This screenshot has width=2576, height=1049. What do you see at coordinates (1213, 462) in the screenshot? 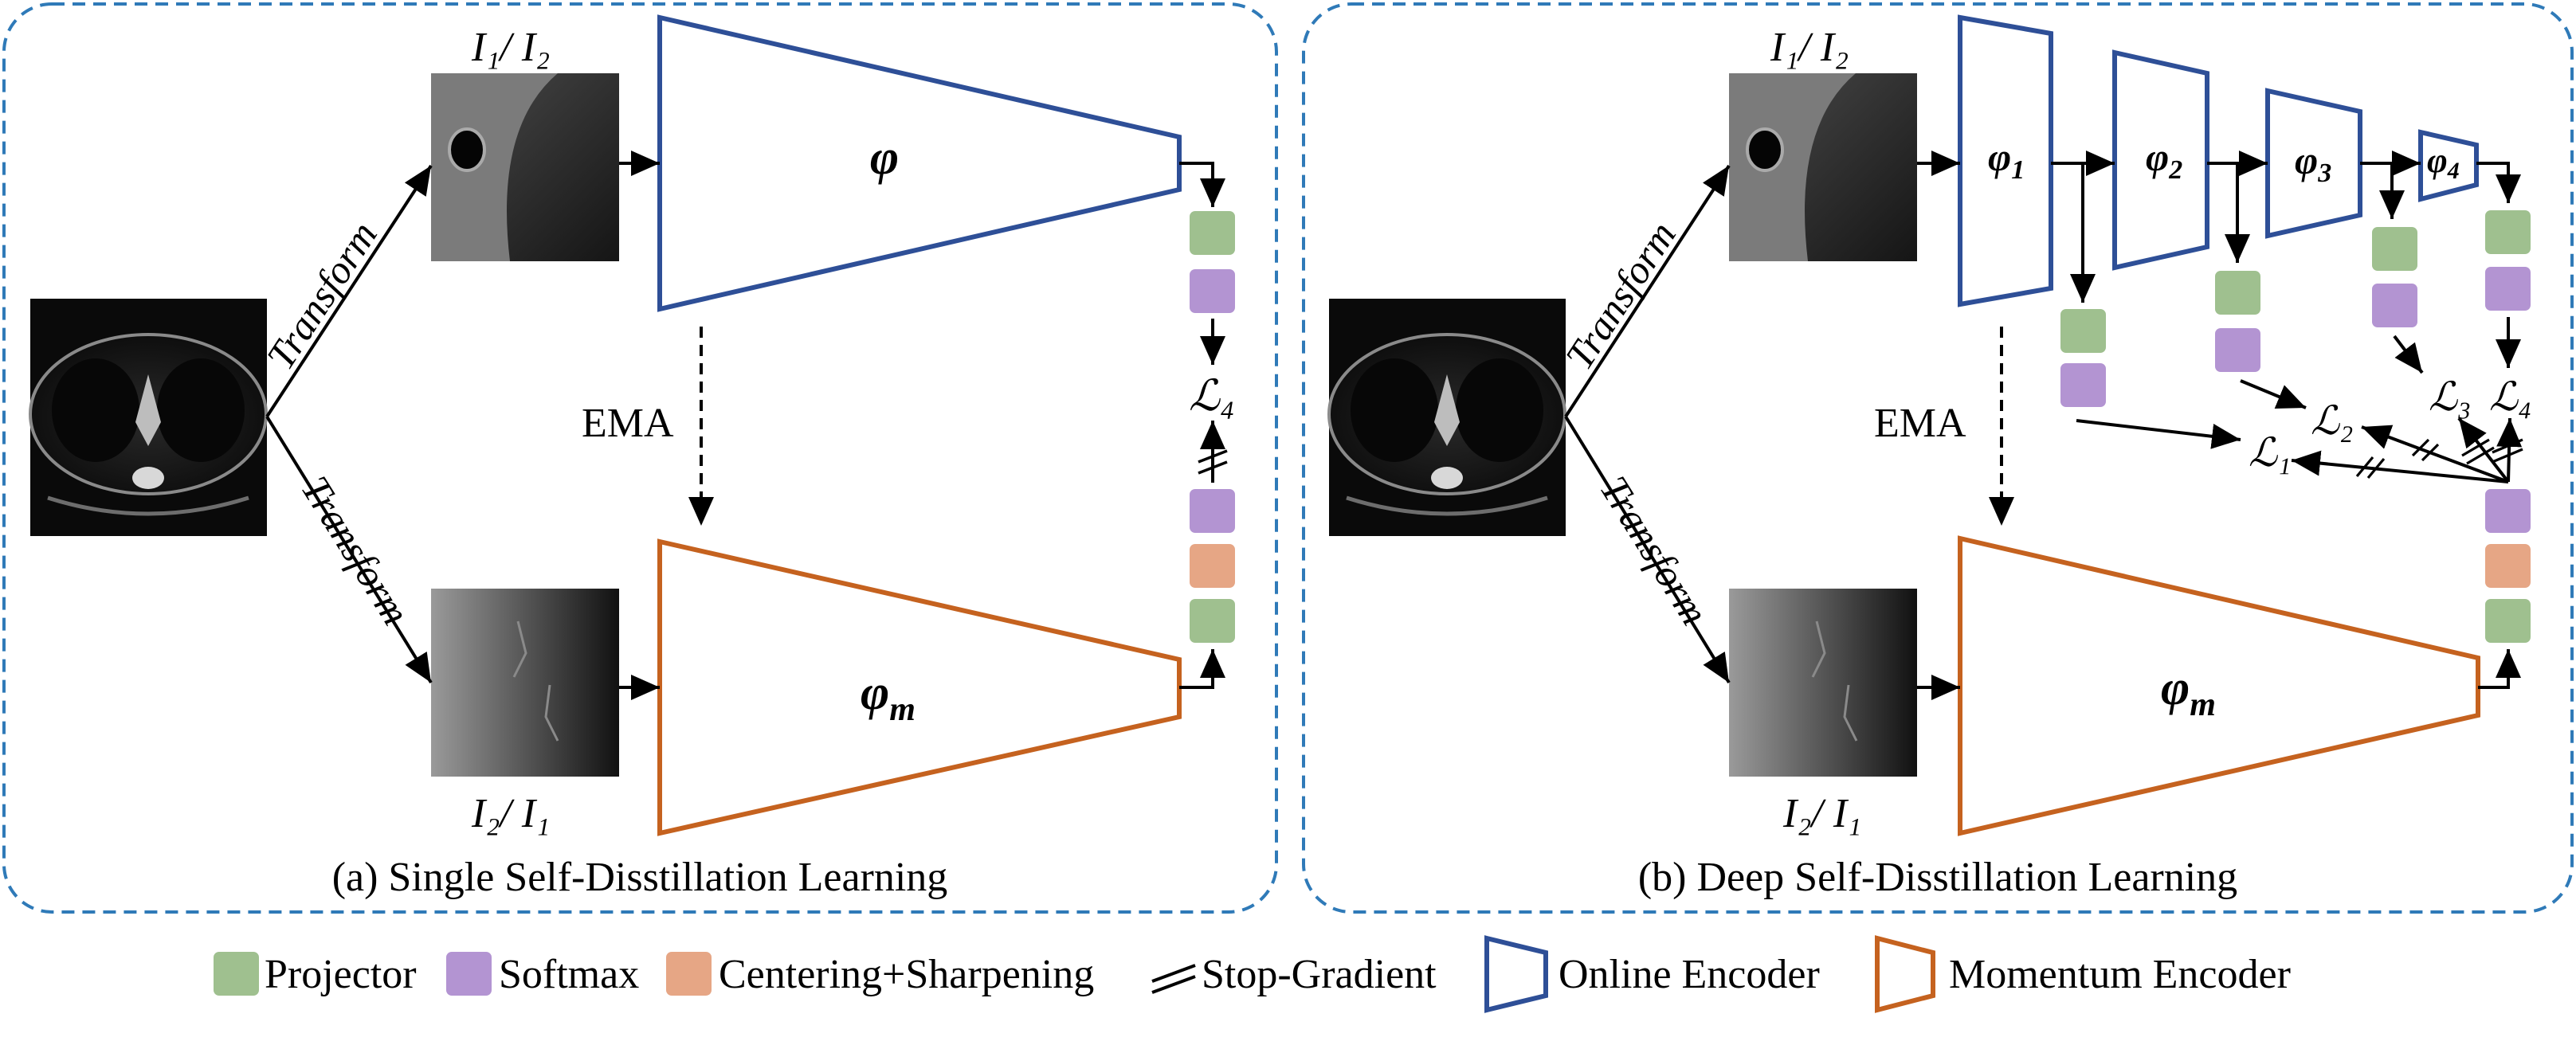
I see `stop-gradient-mark` at bounding box center [1213, 462].